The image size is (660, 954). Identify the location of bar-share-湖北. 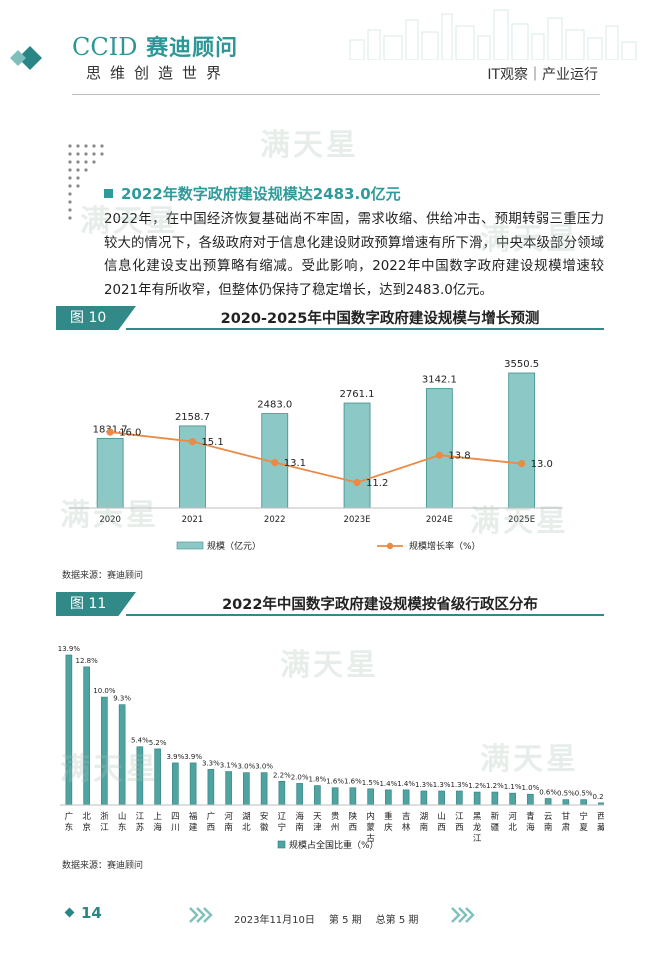
(246, 789).